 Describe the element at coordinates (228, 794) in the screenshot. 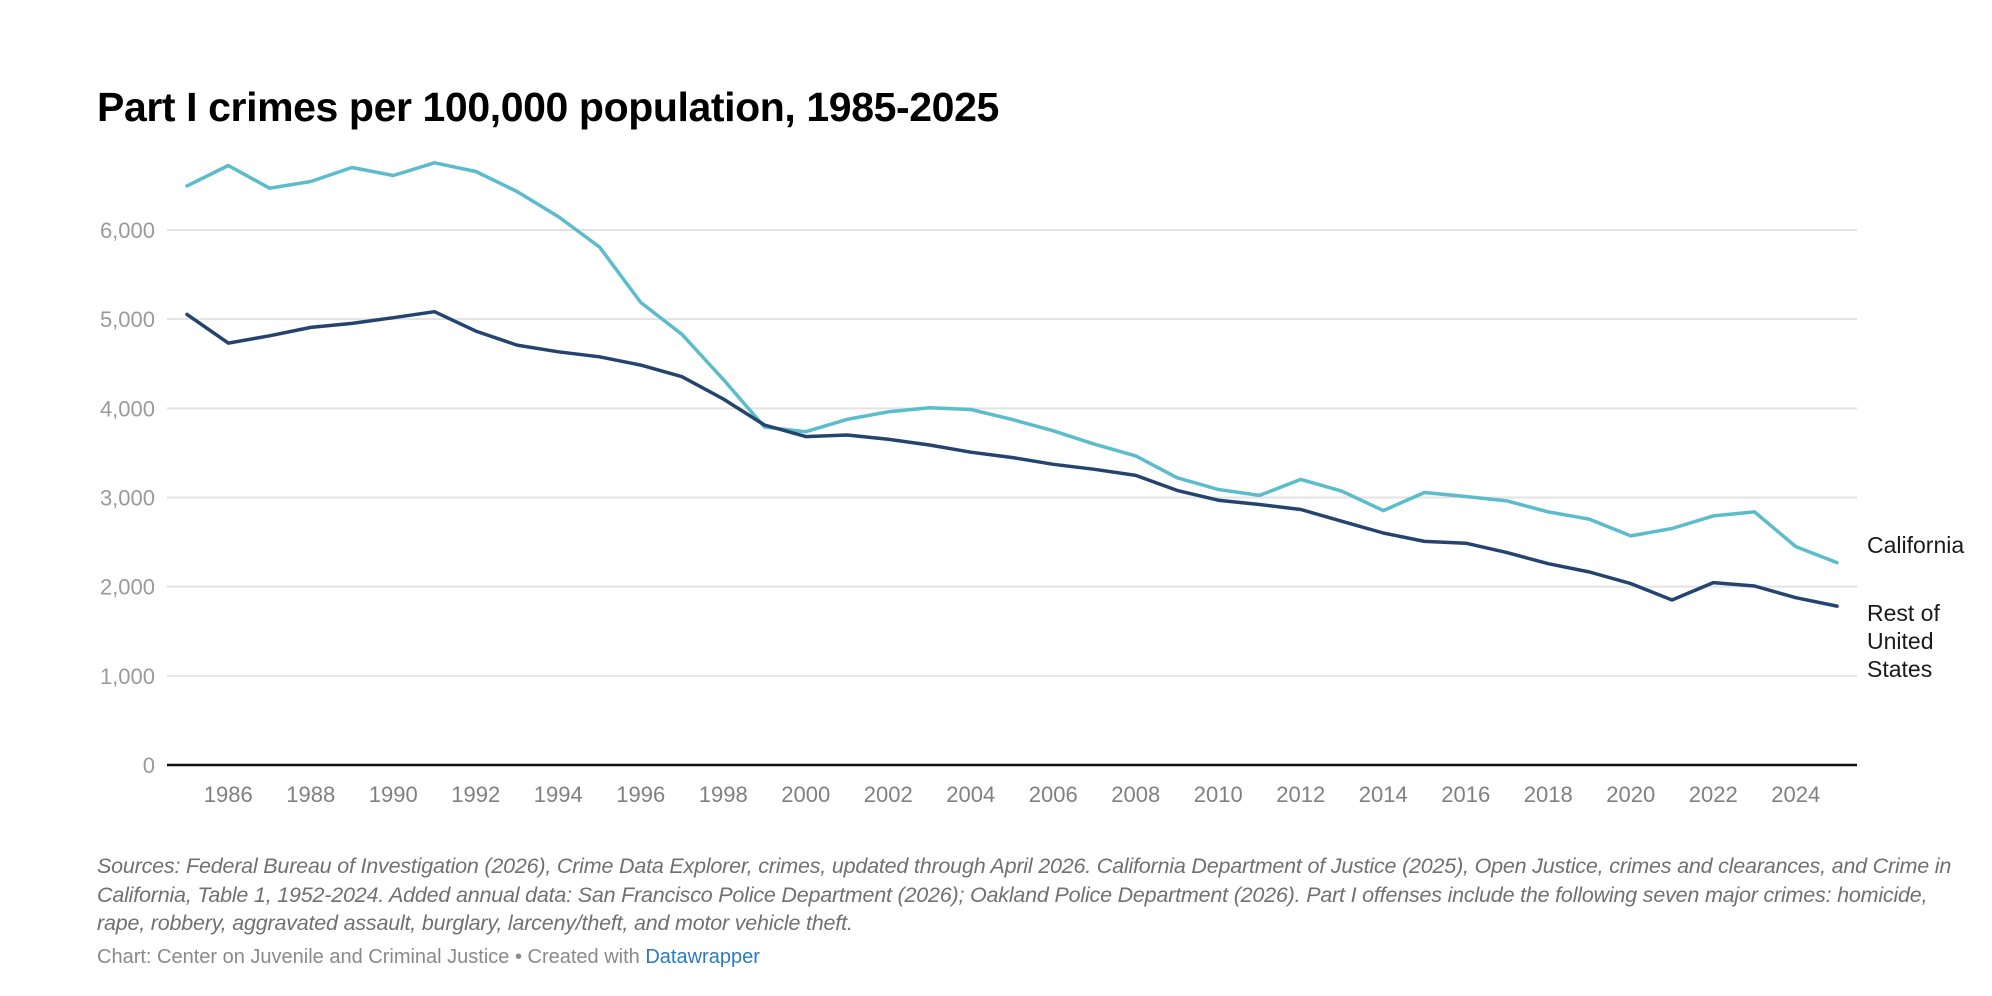

I see `x-tick-label: 1986` at that location.